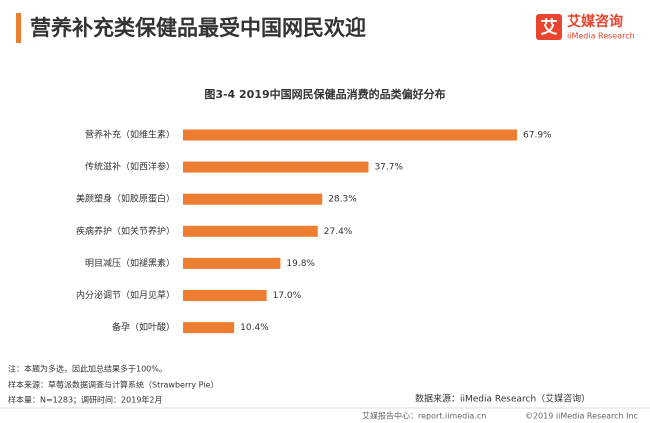  I want to click on value-label: 67.9%, so click(537, 136).